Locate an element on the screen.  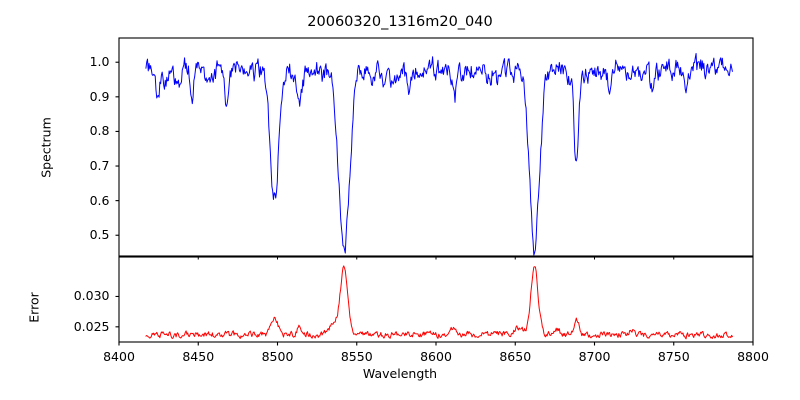
upper-y-tick-label: 0.8 is located at coordinates (99, 131).